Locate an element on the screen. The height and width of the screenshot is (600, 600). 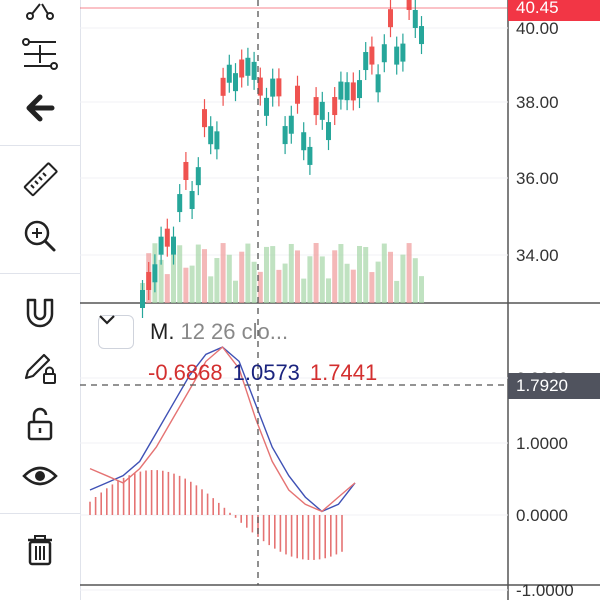
zoom-in-icon is located at coordinates (40, 236).